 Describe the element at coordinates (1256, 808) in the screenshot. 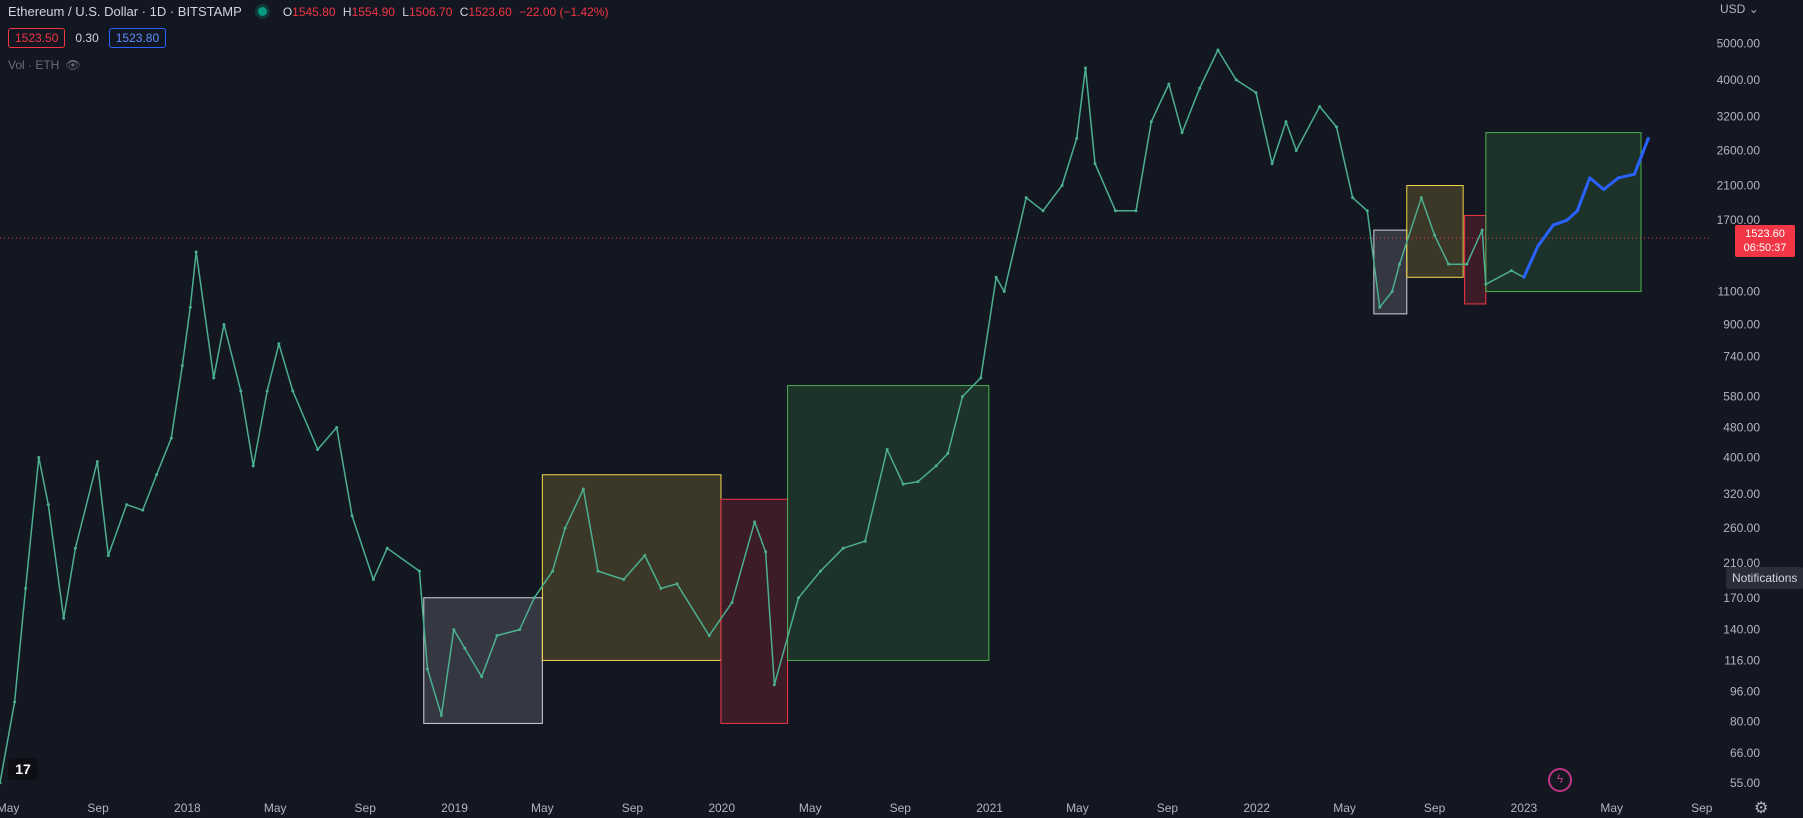

I see `x-tick-label: 2022` at that location.